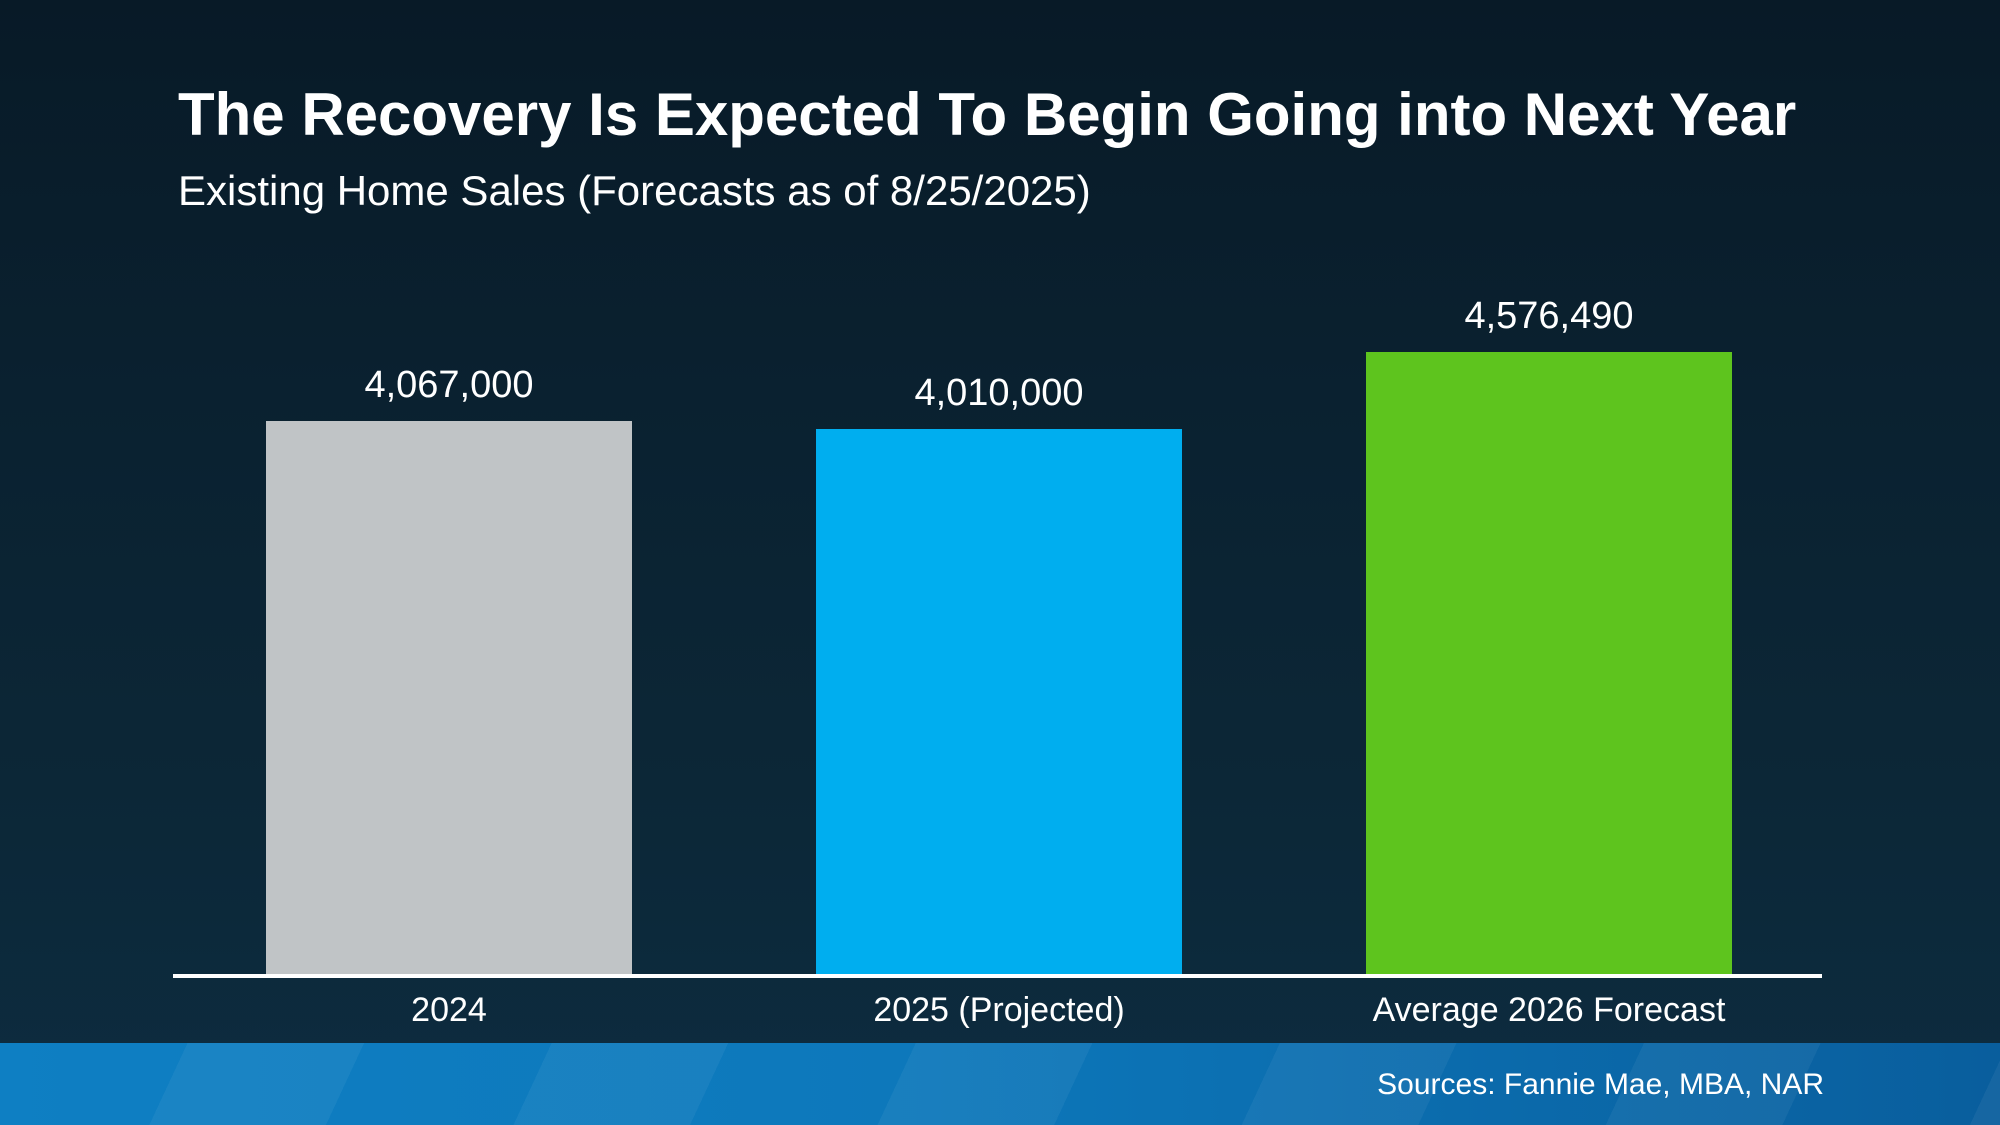 Image resolution: width=2000 pixels, height=1125 pixels. I want to click on sources-text: Sources: Fannie Mae, MBA, NAR, so click(1600, 1084).